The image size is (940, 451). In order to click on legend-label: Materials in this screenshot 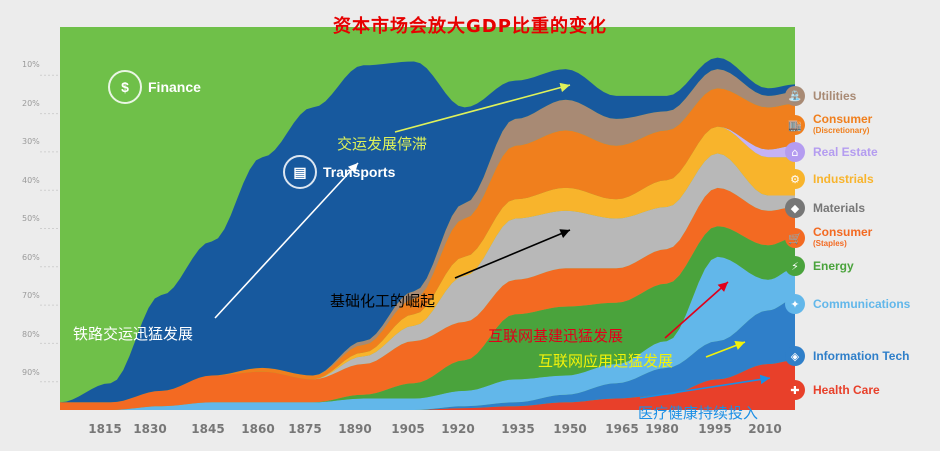, I will do `click(839, 208)`.